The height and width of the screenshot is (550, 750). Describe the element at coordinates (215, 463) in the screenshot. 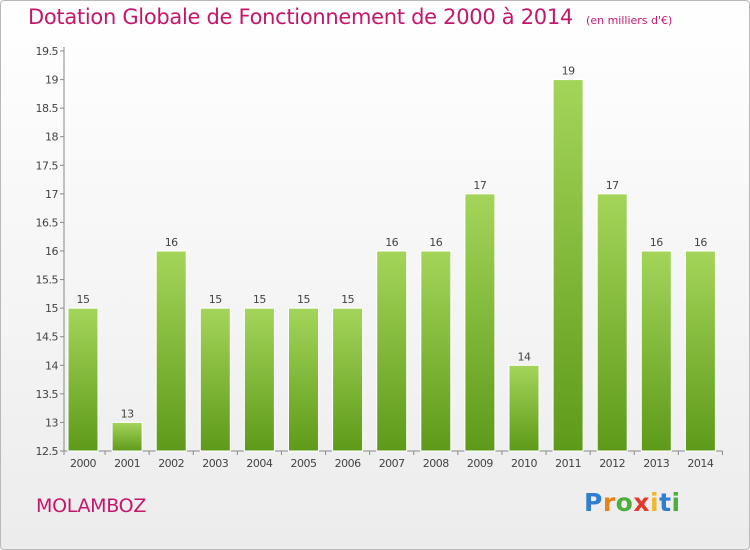

I see `x-tick-label: 2003` at that location.